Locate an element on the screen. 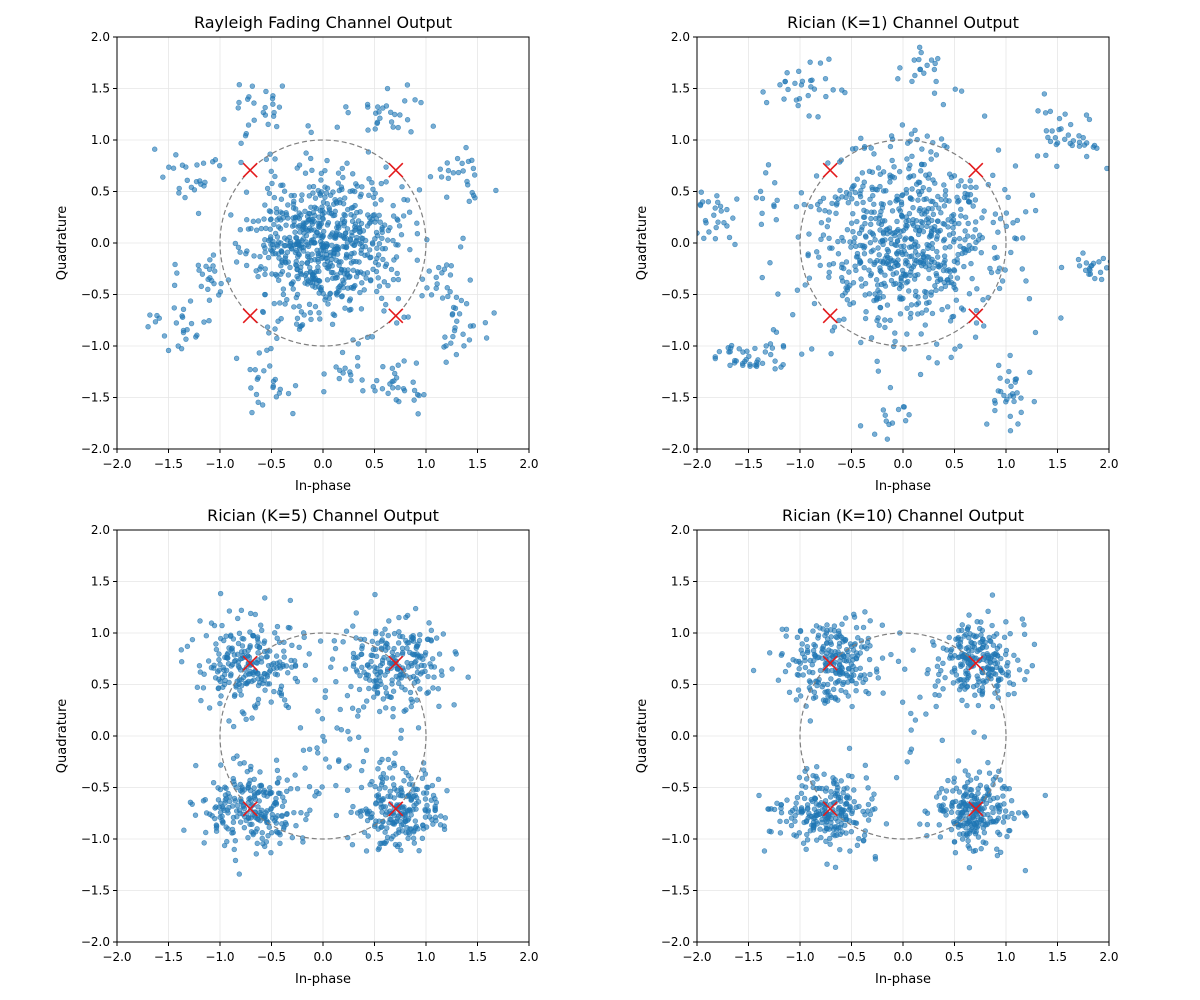  y-tick-label: −0.5 is located at coordinates (95, 788).